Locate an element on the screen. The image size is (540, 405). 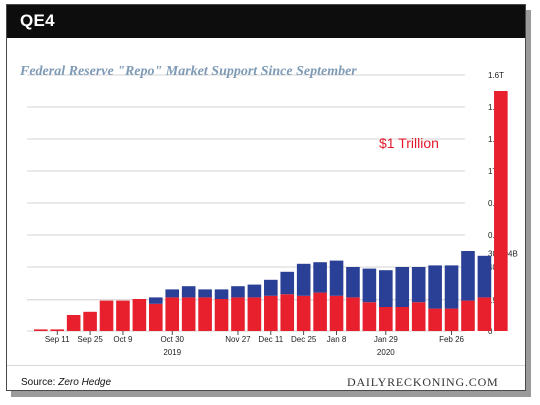
x-tick-label: Jan 8 is located at coordinates (337, 339).